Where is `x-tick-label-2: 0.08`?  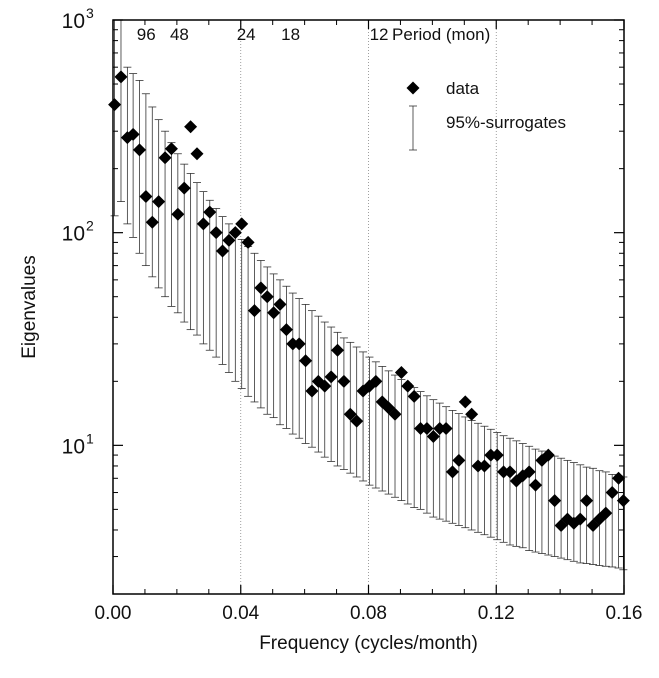
x-tick-label-2: 0.08 is located at coordinates (368, 613).